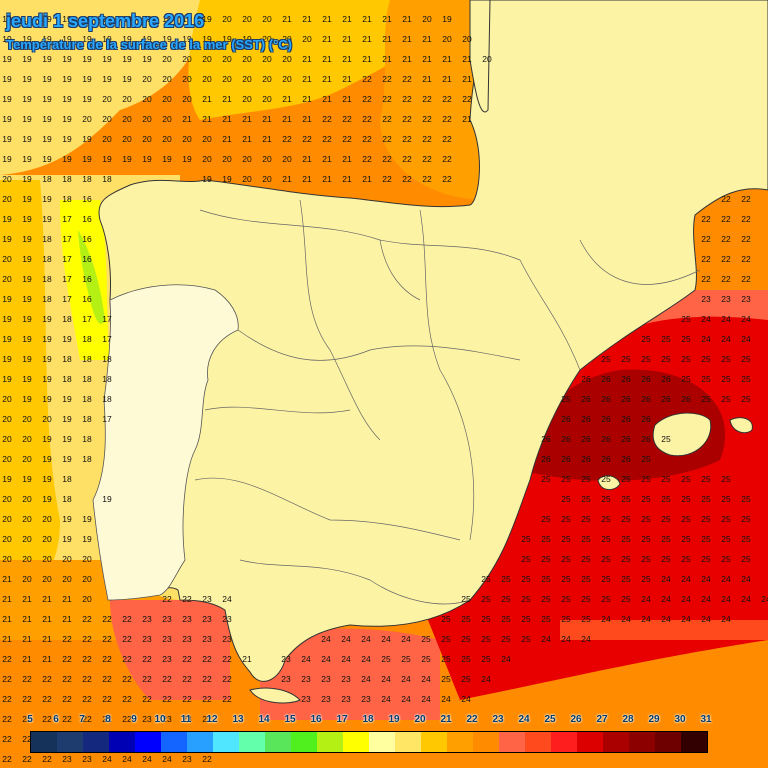  What do you see at coordinates (550, 719) in the screenshot?
I see `colorbar-label: 25` at bounding box center [550, 719].